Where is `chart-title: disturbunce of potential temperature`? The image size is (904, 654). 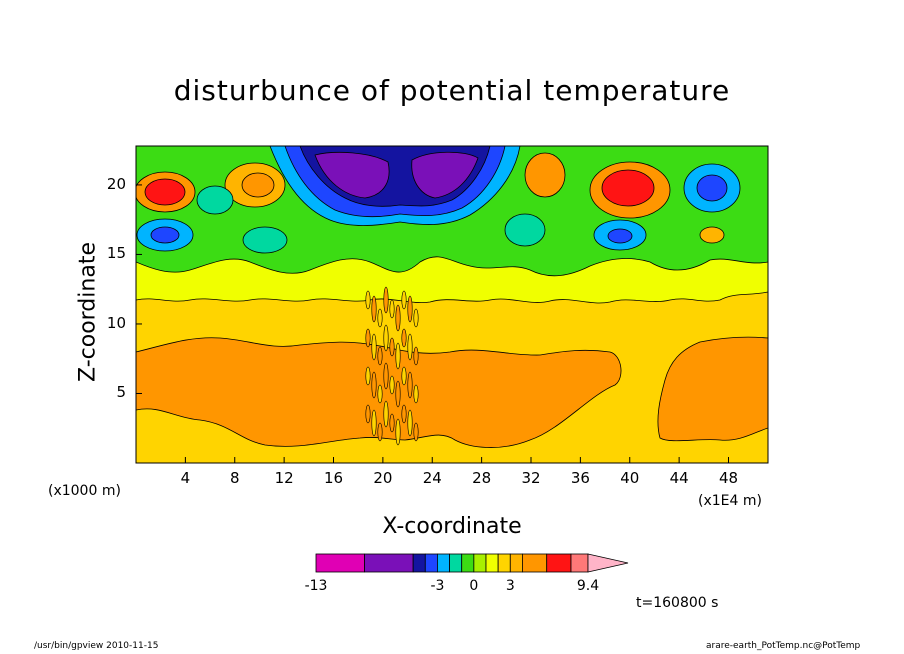 chart-title: disturbunce of potential temperature is located at coordinates (452, 90).